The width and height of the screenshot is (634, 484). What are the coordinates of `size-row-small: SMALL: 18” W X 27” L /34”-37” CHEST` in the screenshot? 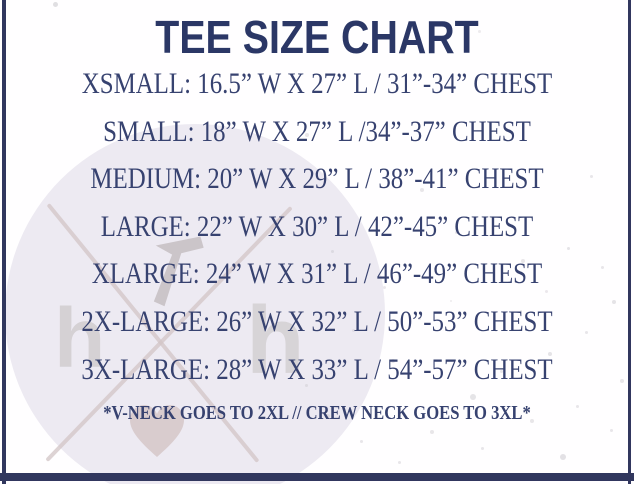 It's located at (317, 131).